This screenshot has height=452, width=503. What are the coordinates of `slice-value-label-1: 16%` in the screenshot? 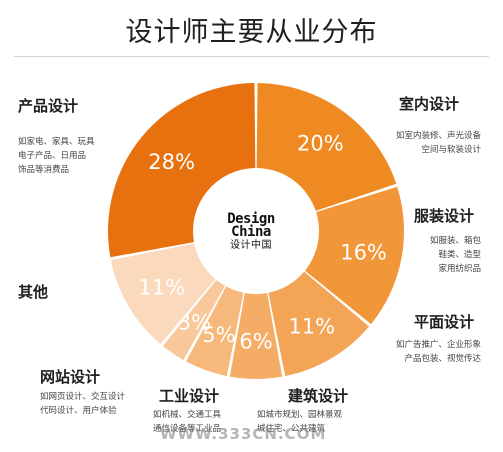 It's located at (363, 253).